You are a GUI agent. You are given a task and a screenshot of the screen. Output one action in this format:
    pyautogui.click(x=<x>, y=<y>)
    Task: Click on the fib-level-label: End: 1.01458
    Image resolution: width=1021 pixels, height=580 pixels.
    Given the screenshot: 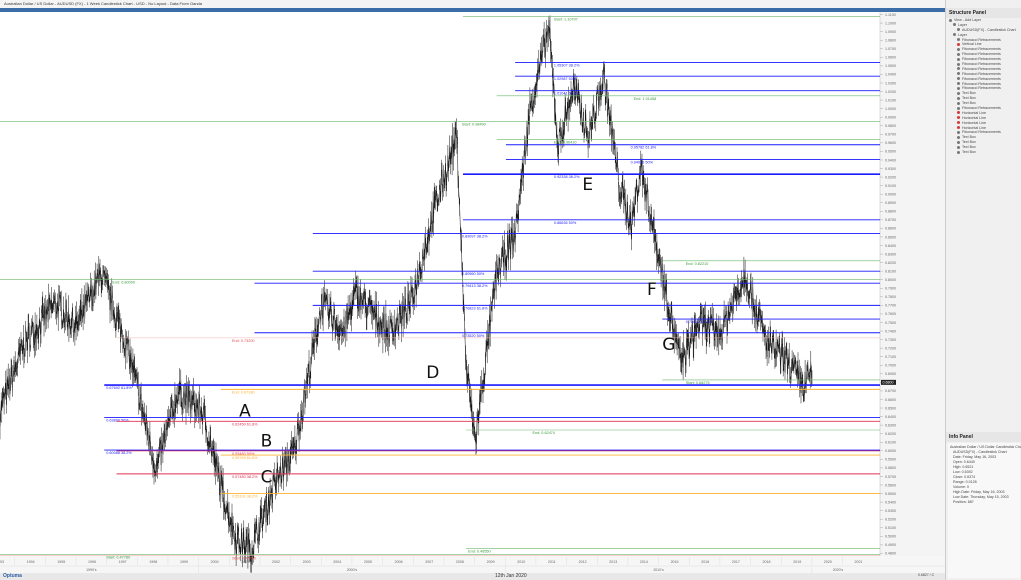 What is the action you would take?
    pyautogui.click(x=645, y=99)
    